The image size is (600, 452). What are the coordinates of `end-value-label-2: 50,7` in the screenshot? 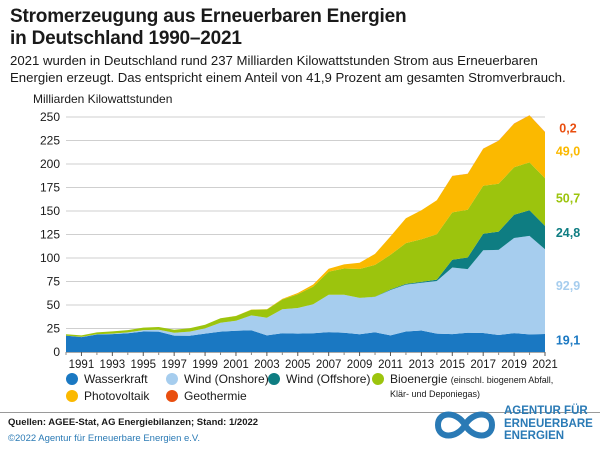 It's located at (568, 198).